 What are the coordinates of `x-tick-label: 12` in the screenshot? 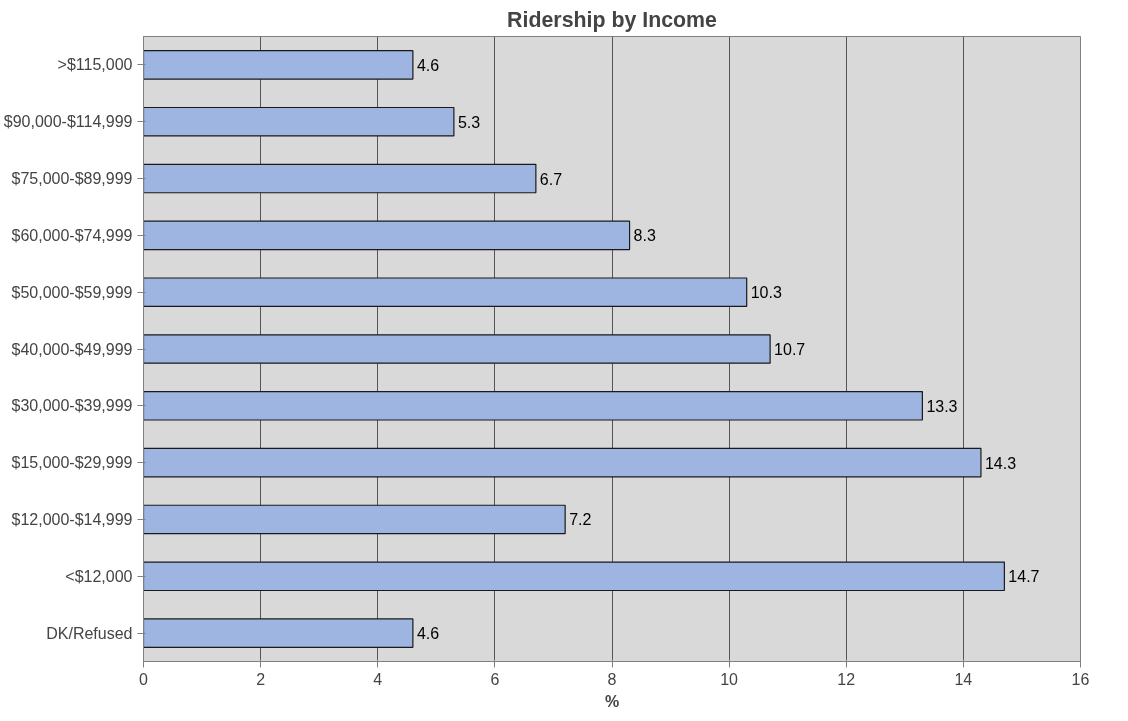 It's located at (846, 679).